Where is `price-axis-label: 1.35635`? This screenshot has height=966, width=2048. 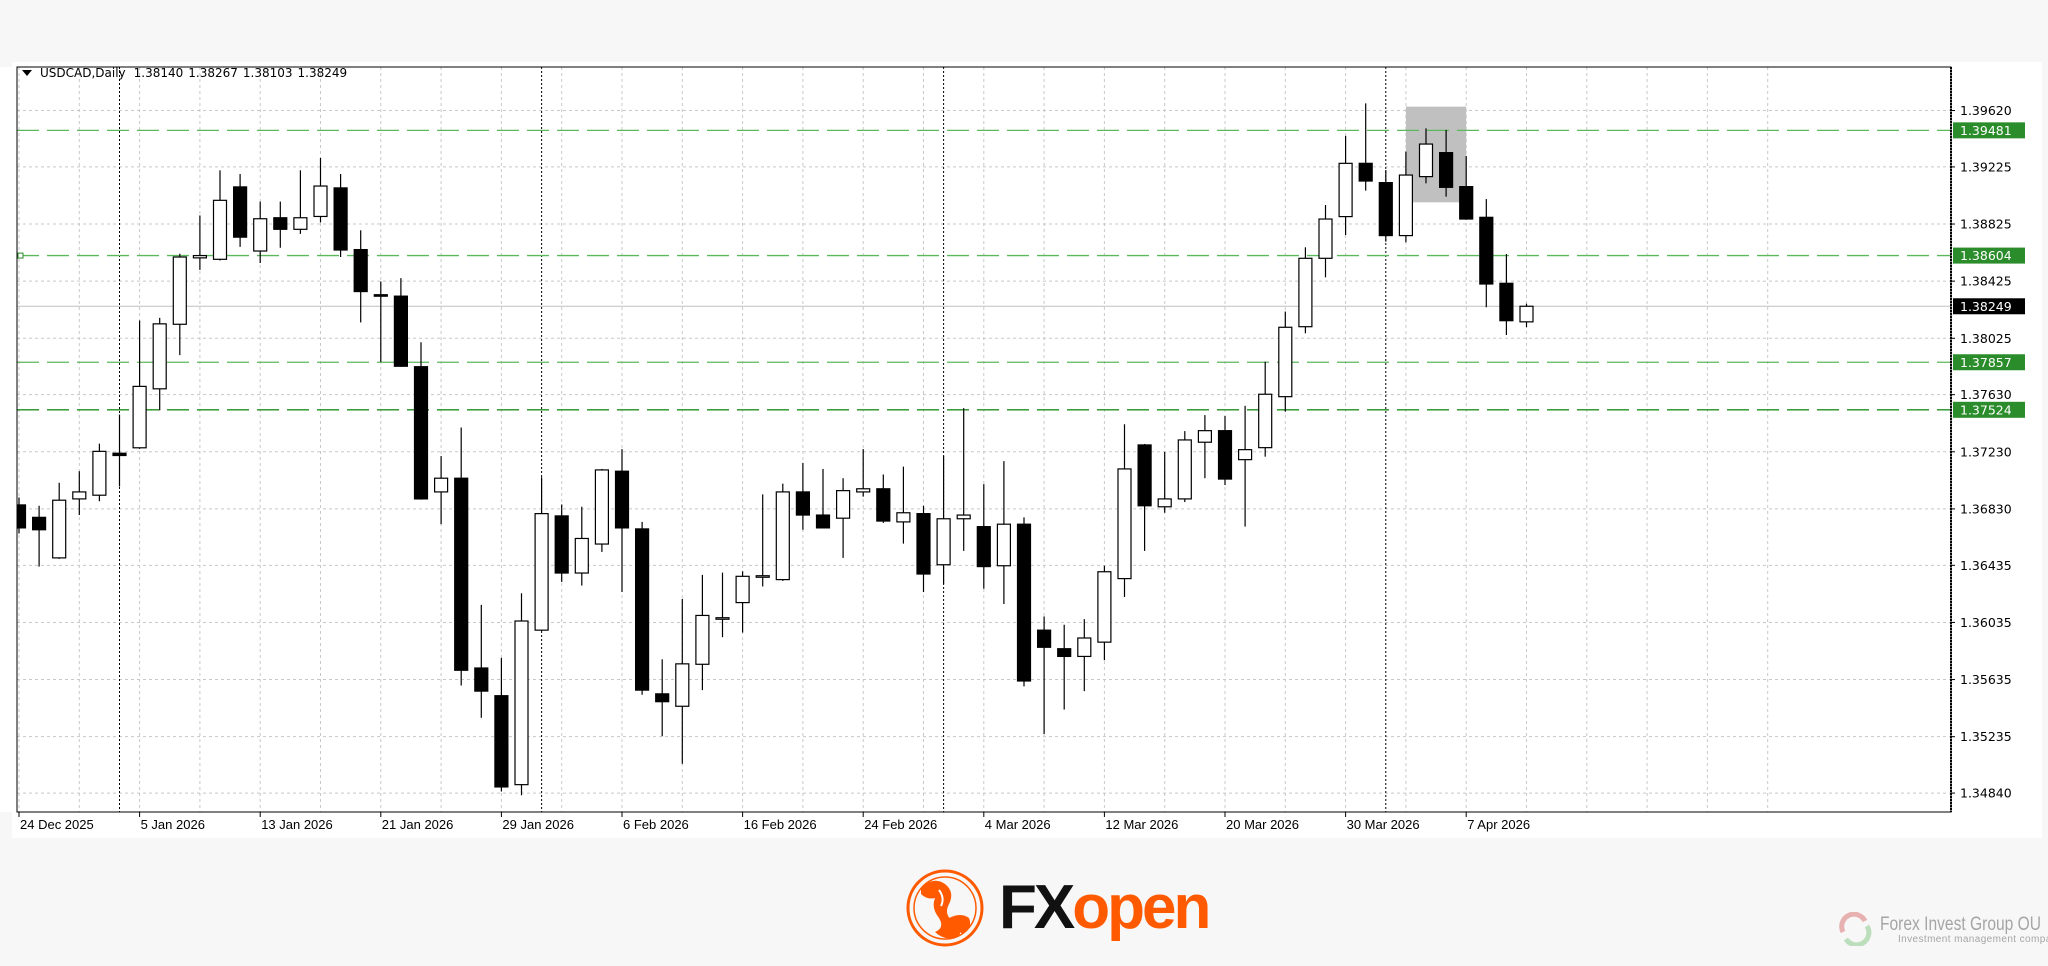
price-axis-label: 1.35635 is located at coordinates (1986, 679).